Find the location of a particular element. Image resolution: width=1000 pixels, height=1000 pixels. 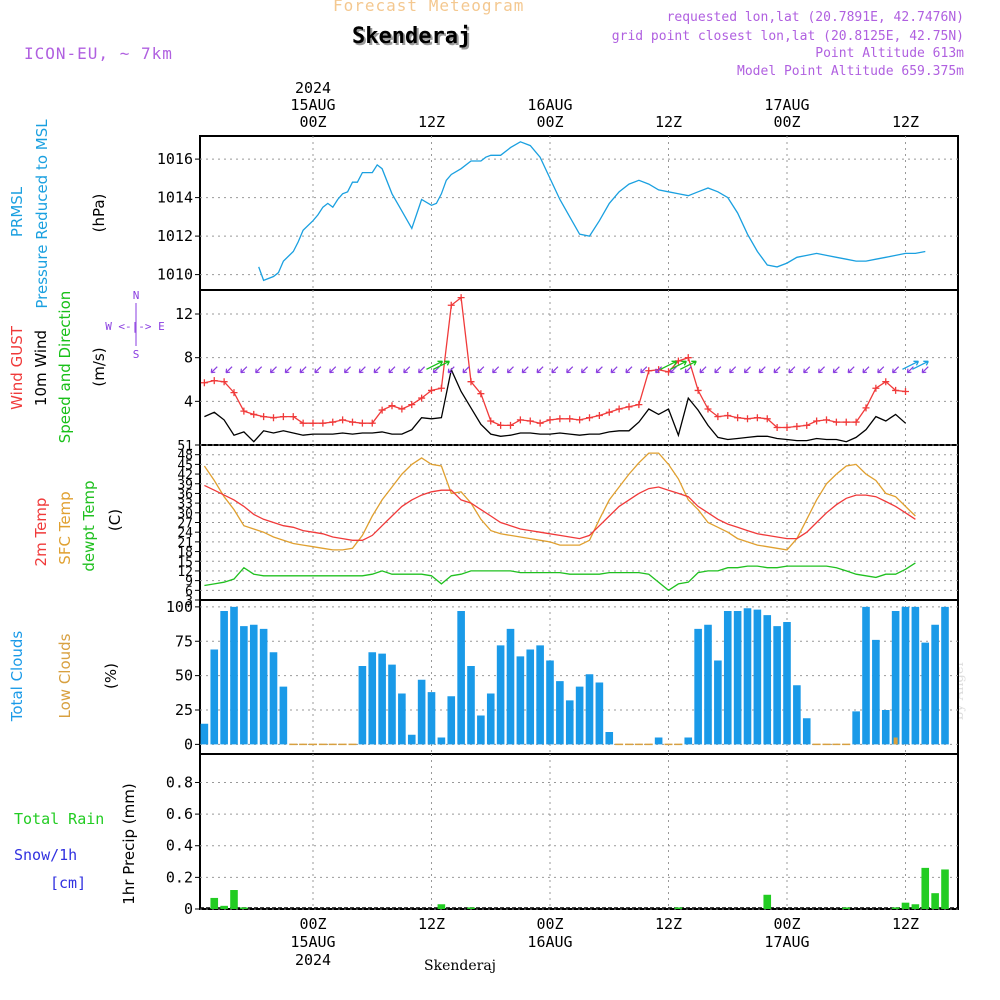

bottom-time-label: 12Z is located at coordinates (668, 924).